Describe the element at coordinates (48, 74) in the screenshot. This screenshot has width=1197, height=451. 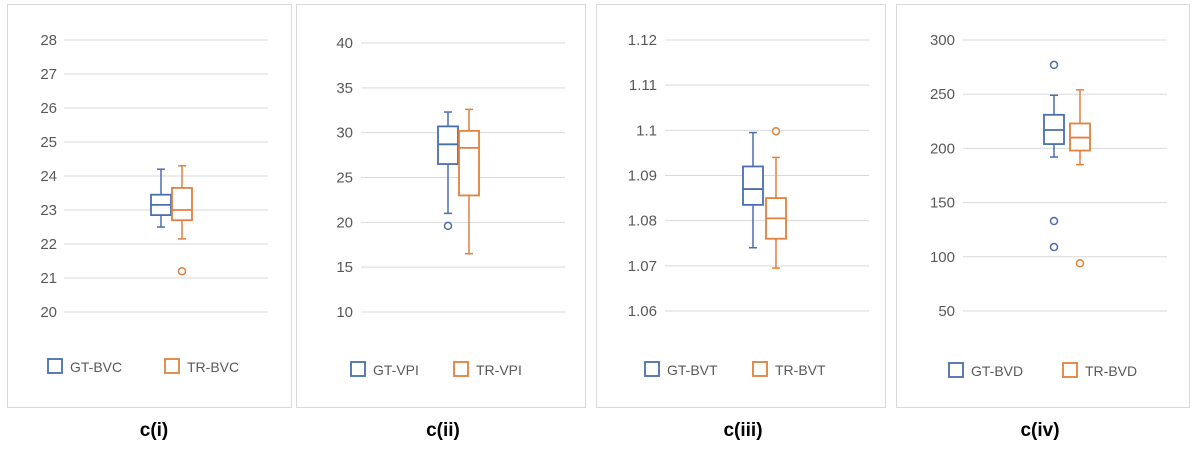
I see `y-tick-label: 27` at that location.